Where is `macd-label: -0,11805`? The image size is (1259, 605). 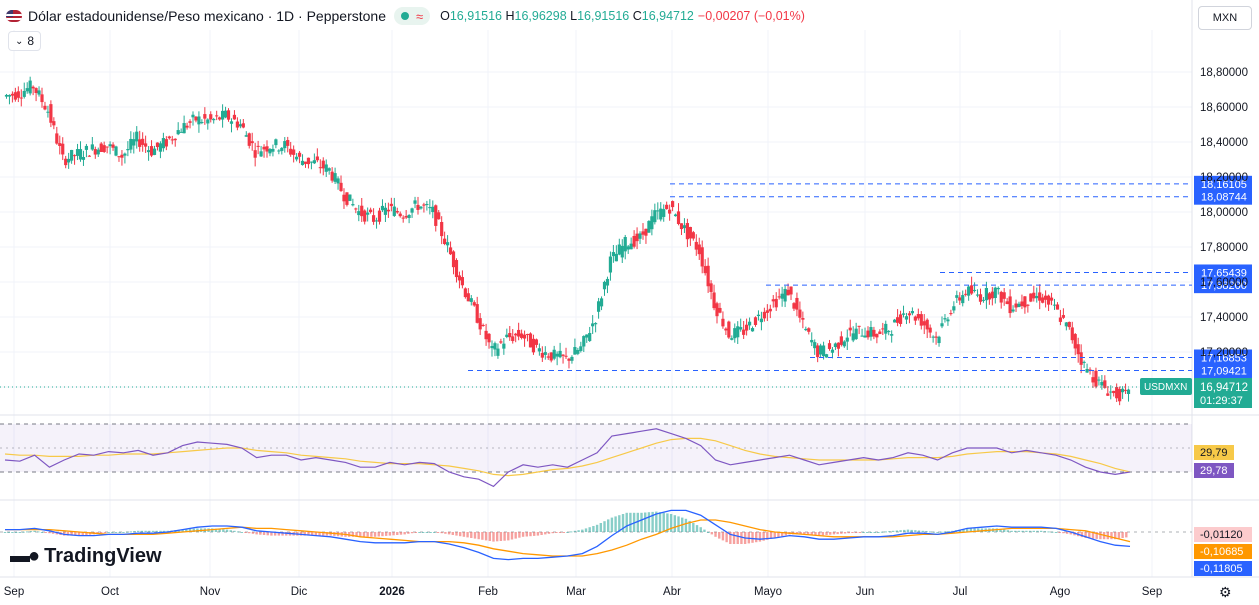
macd-label: -0,11805 is located at coordinates (1221, 569).